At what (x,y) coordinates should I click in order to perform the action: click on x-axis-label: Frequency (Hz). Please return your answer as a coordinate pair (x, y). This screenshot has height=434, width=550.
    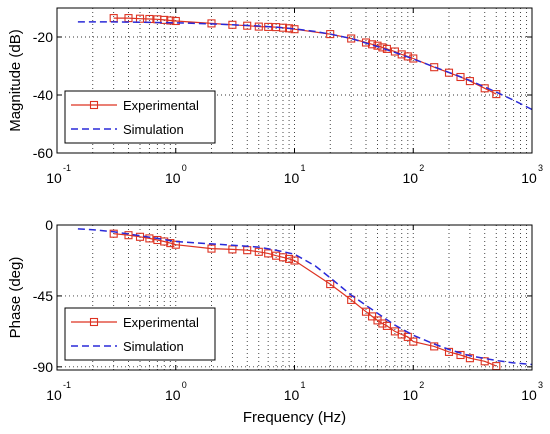
    Looking at the image, I should click on (294, 417).